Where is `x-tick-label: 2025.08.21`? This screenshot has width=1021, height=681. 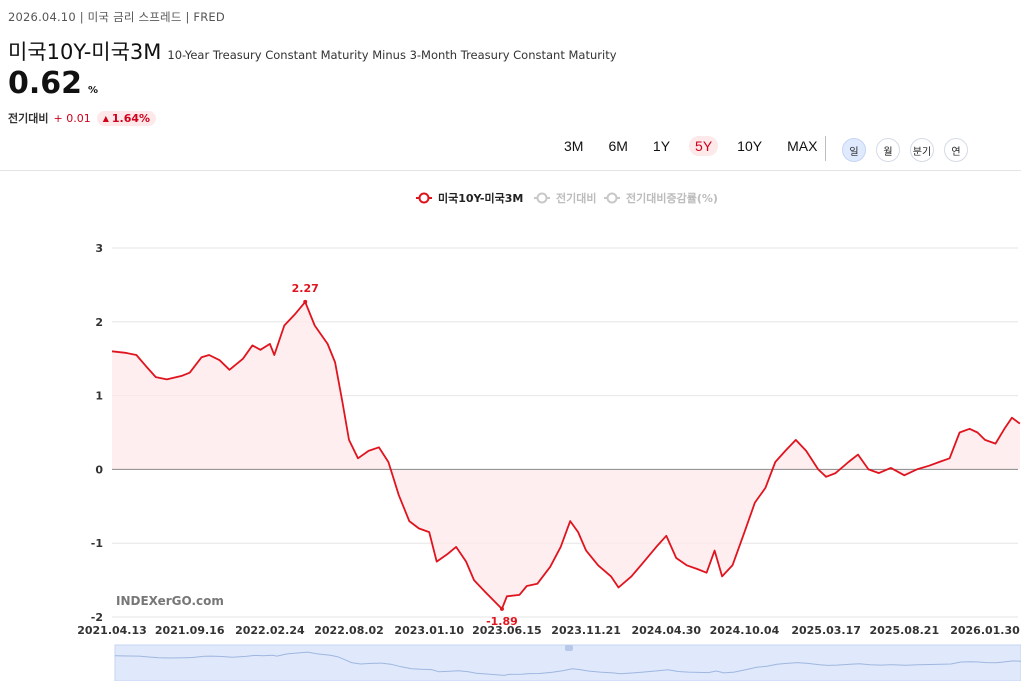 x-tick-label: 2025.08.21 is located at coordinates (905, 630).